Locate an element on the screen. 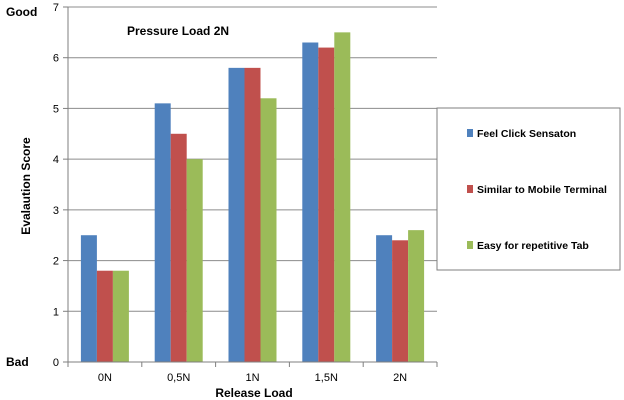 The height and width of the screenshot is (400, 624). y-tick-label-7: 7 is located at coordinates (56, 8).